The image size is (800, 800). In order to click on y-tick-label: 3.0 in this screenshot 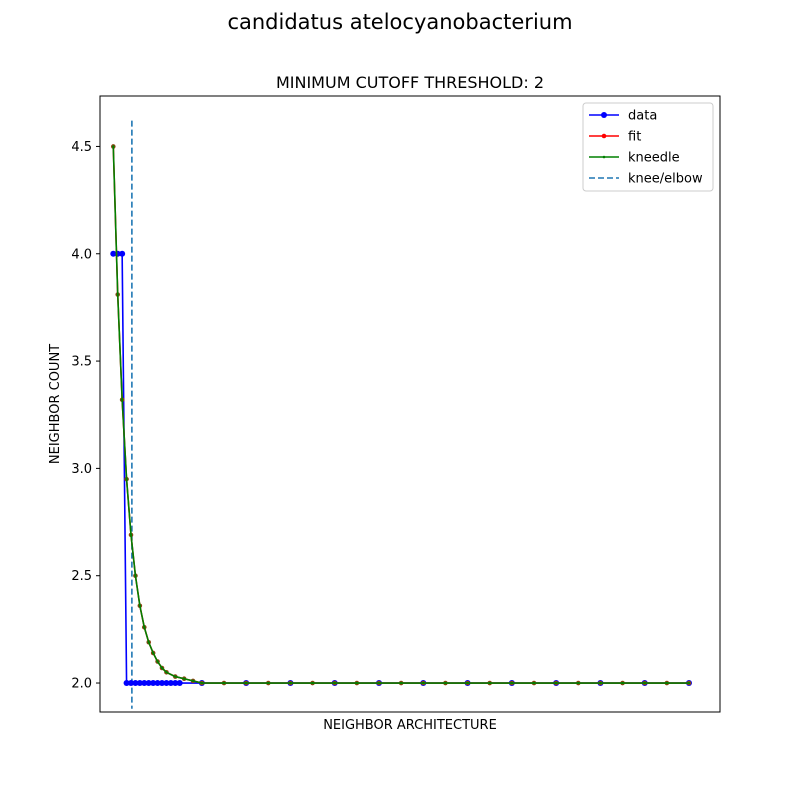, I will do `click(81, 469)`.